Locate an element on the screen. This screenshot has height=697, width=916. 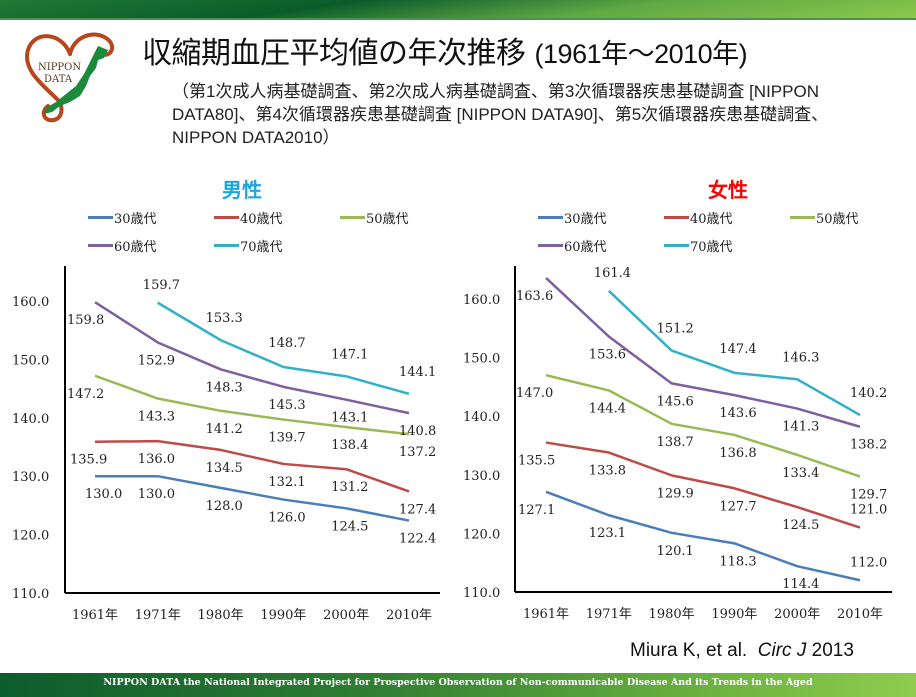
female-data-label: 138.7 is located at coordinates (675, 442).